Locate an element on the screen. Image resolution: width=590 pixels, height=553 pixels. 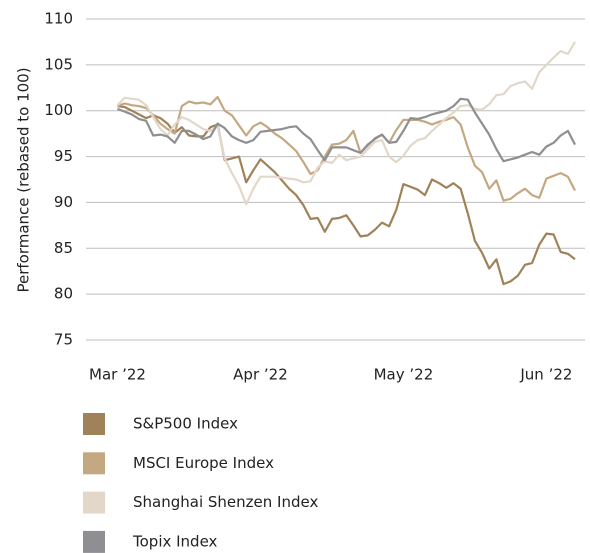
legend-label: S&P500 Index is located at coordinates (185, 424).